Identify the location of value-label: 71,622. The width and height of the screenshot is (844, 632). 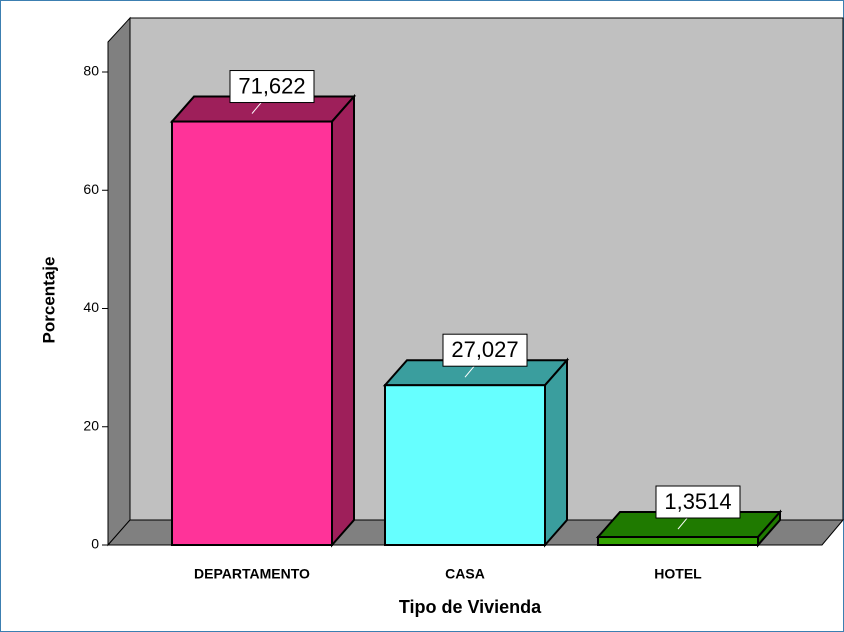
(271, 85).